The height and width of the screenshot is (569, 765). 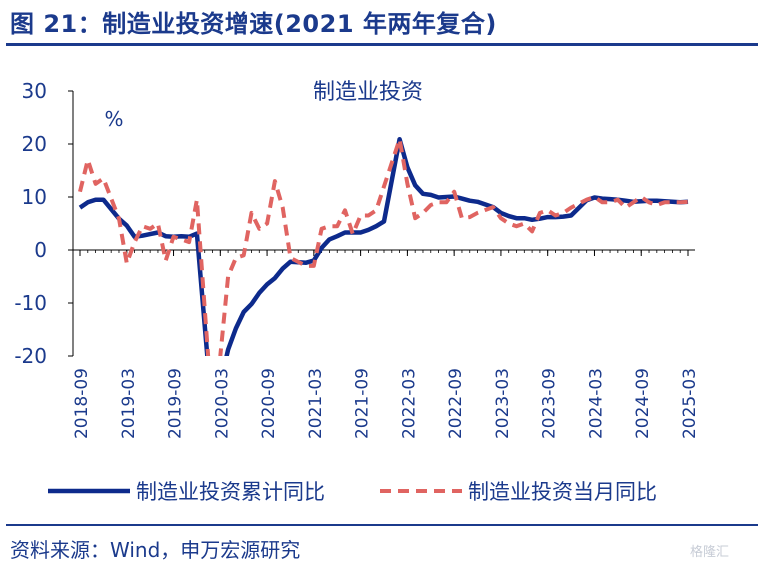 I want to click on x-tick-label: 2024-09, so click(x=643, y=403).